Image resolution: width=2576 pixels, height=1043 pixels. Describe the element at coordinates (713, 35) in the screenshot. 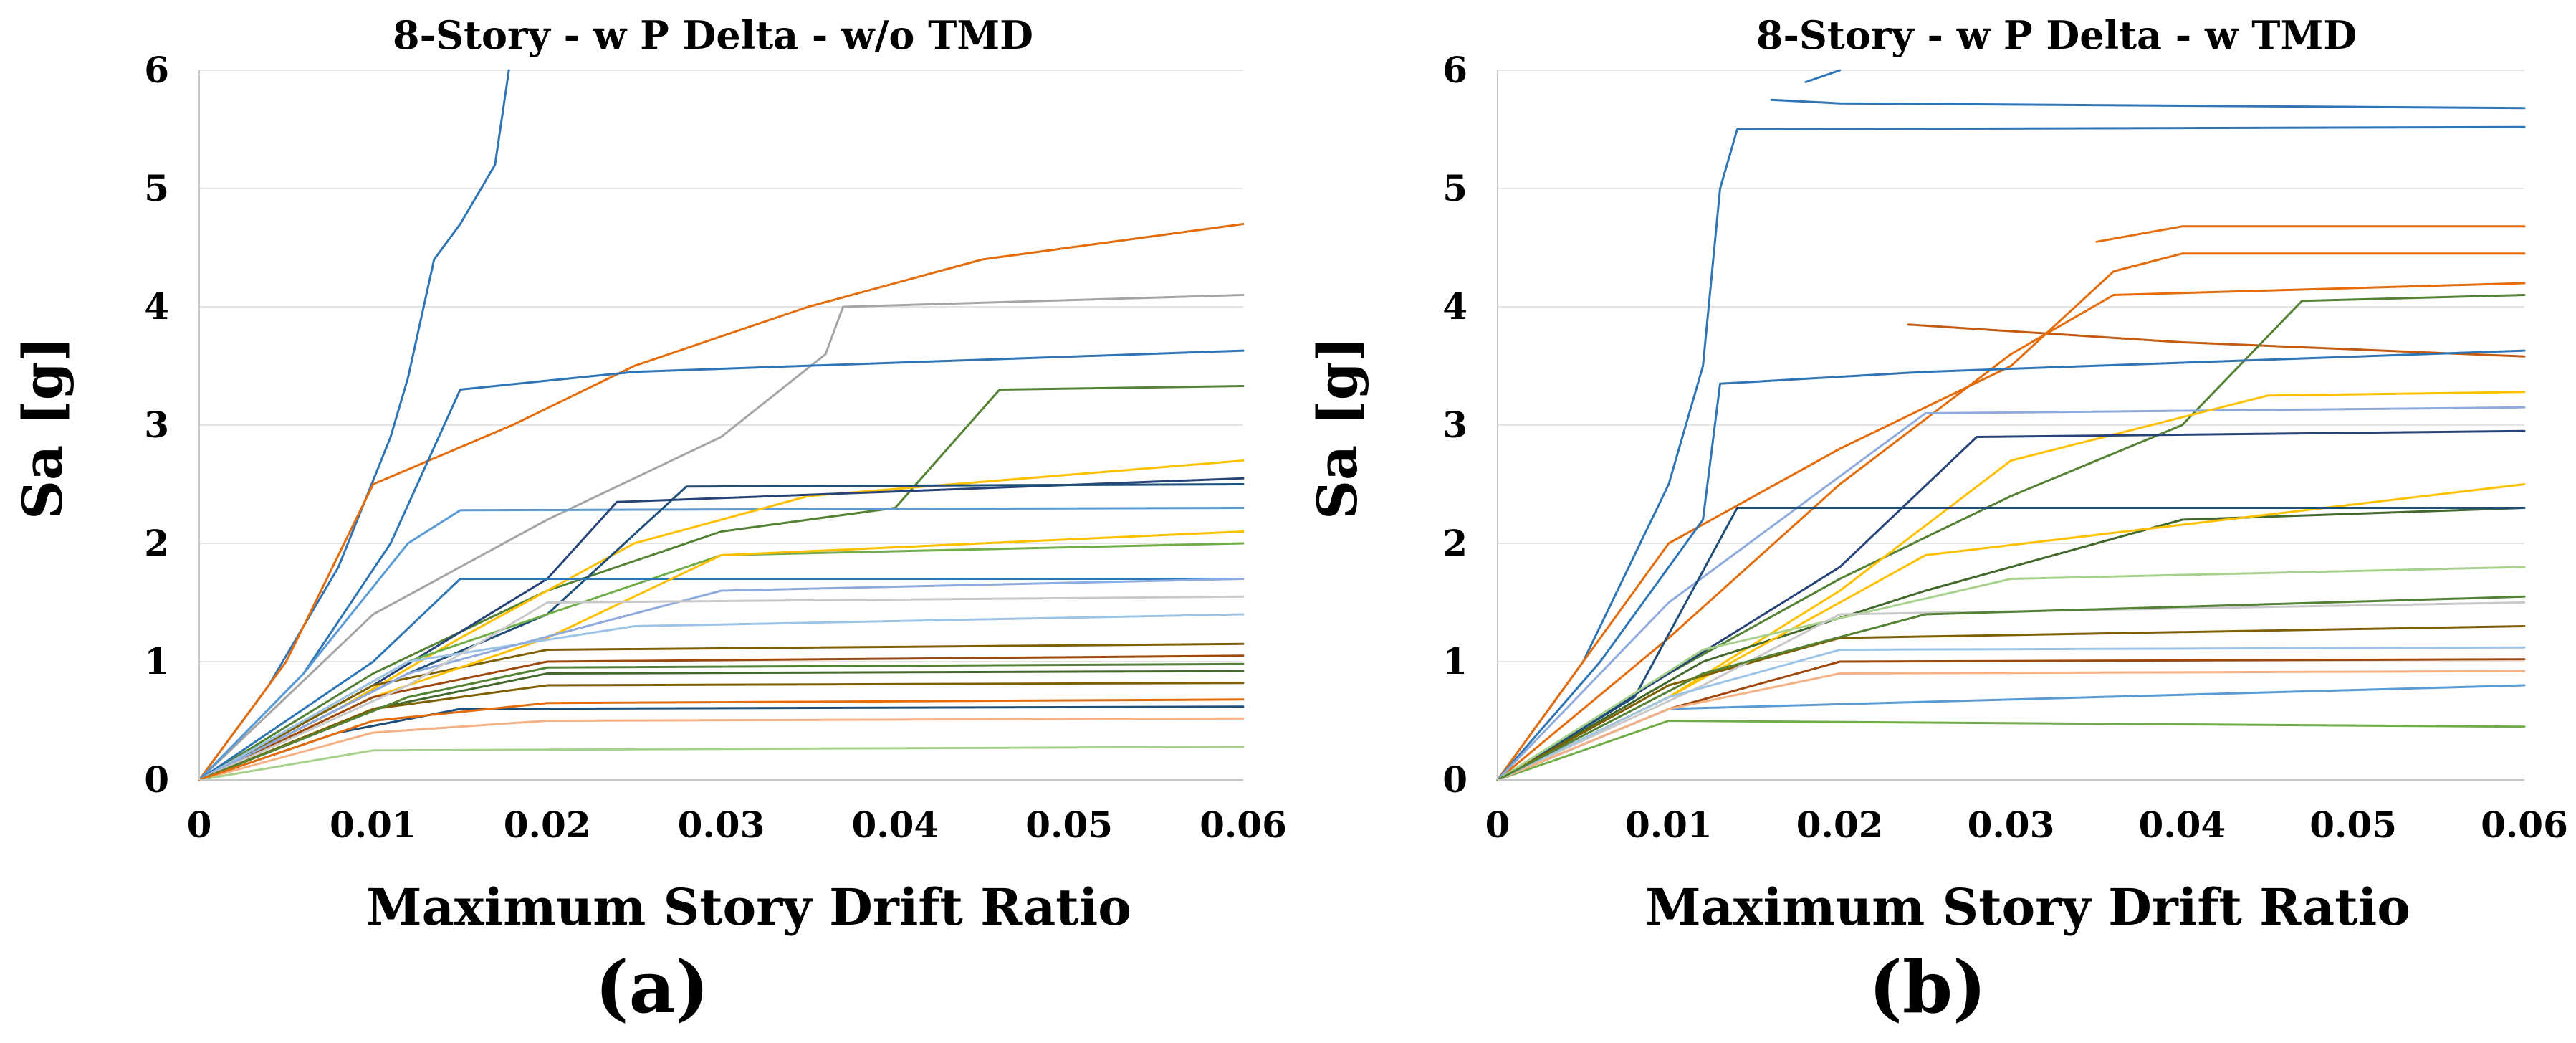

I see `chart-title-a: 8-Story - w P Delta - w/o TMD` at that location.